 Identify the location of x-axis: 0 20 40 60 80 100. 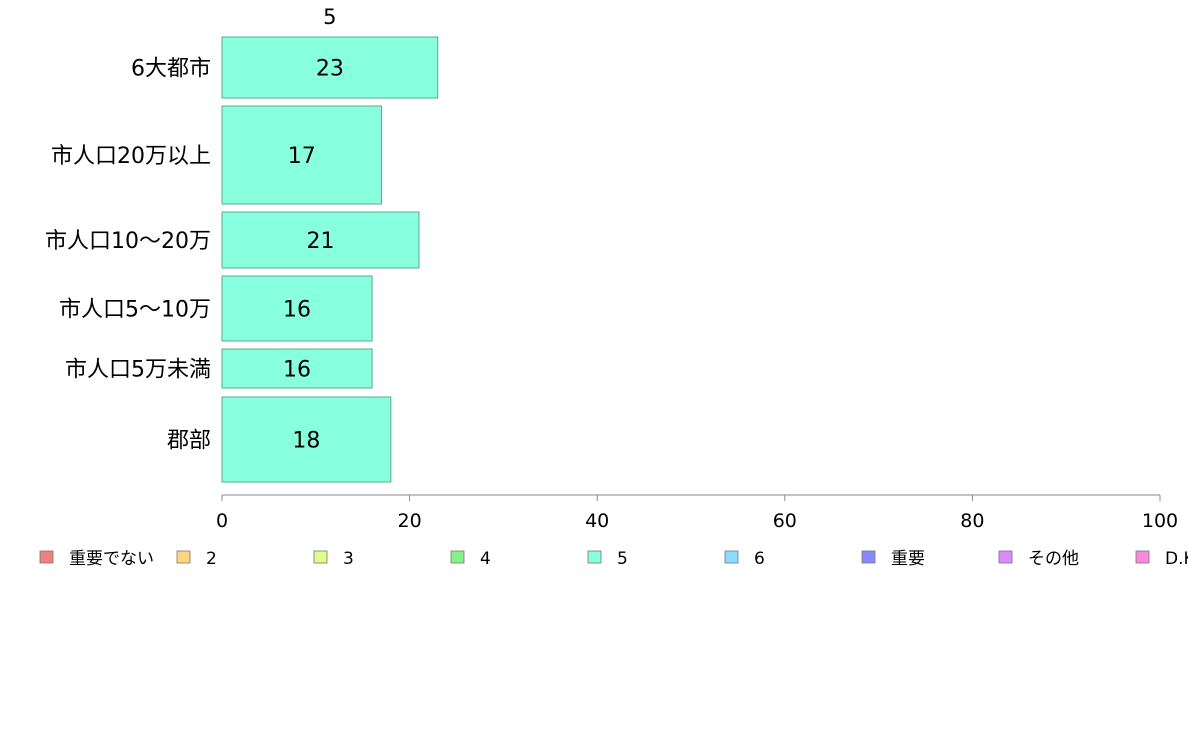
(697, 513).